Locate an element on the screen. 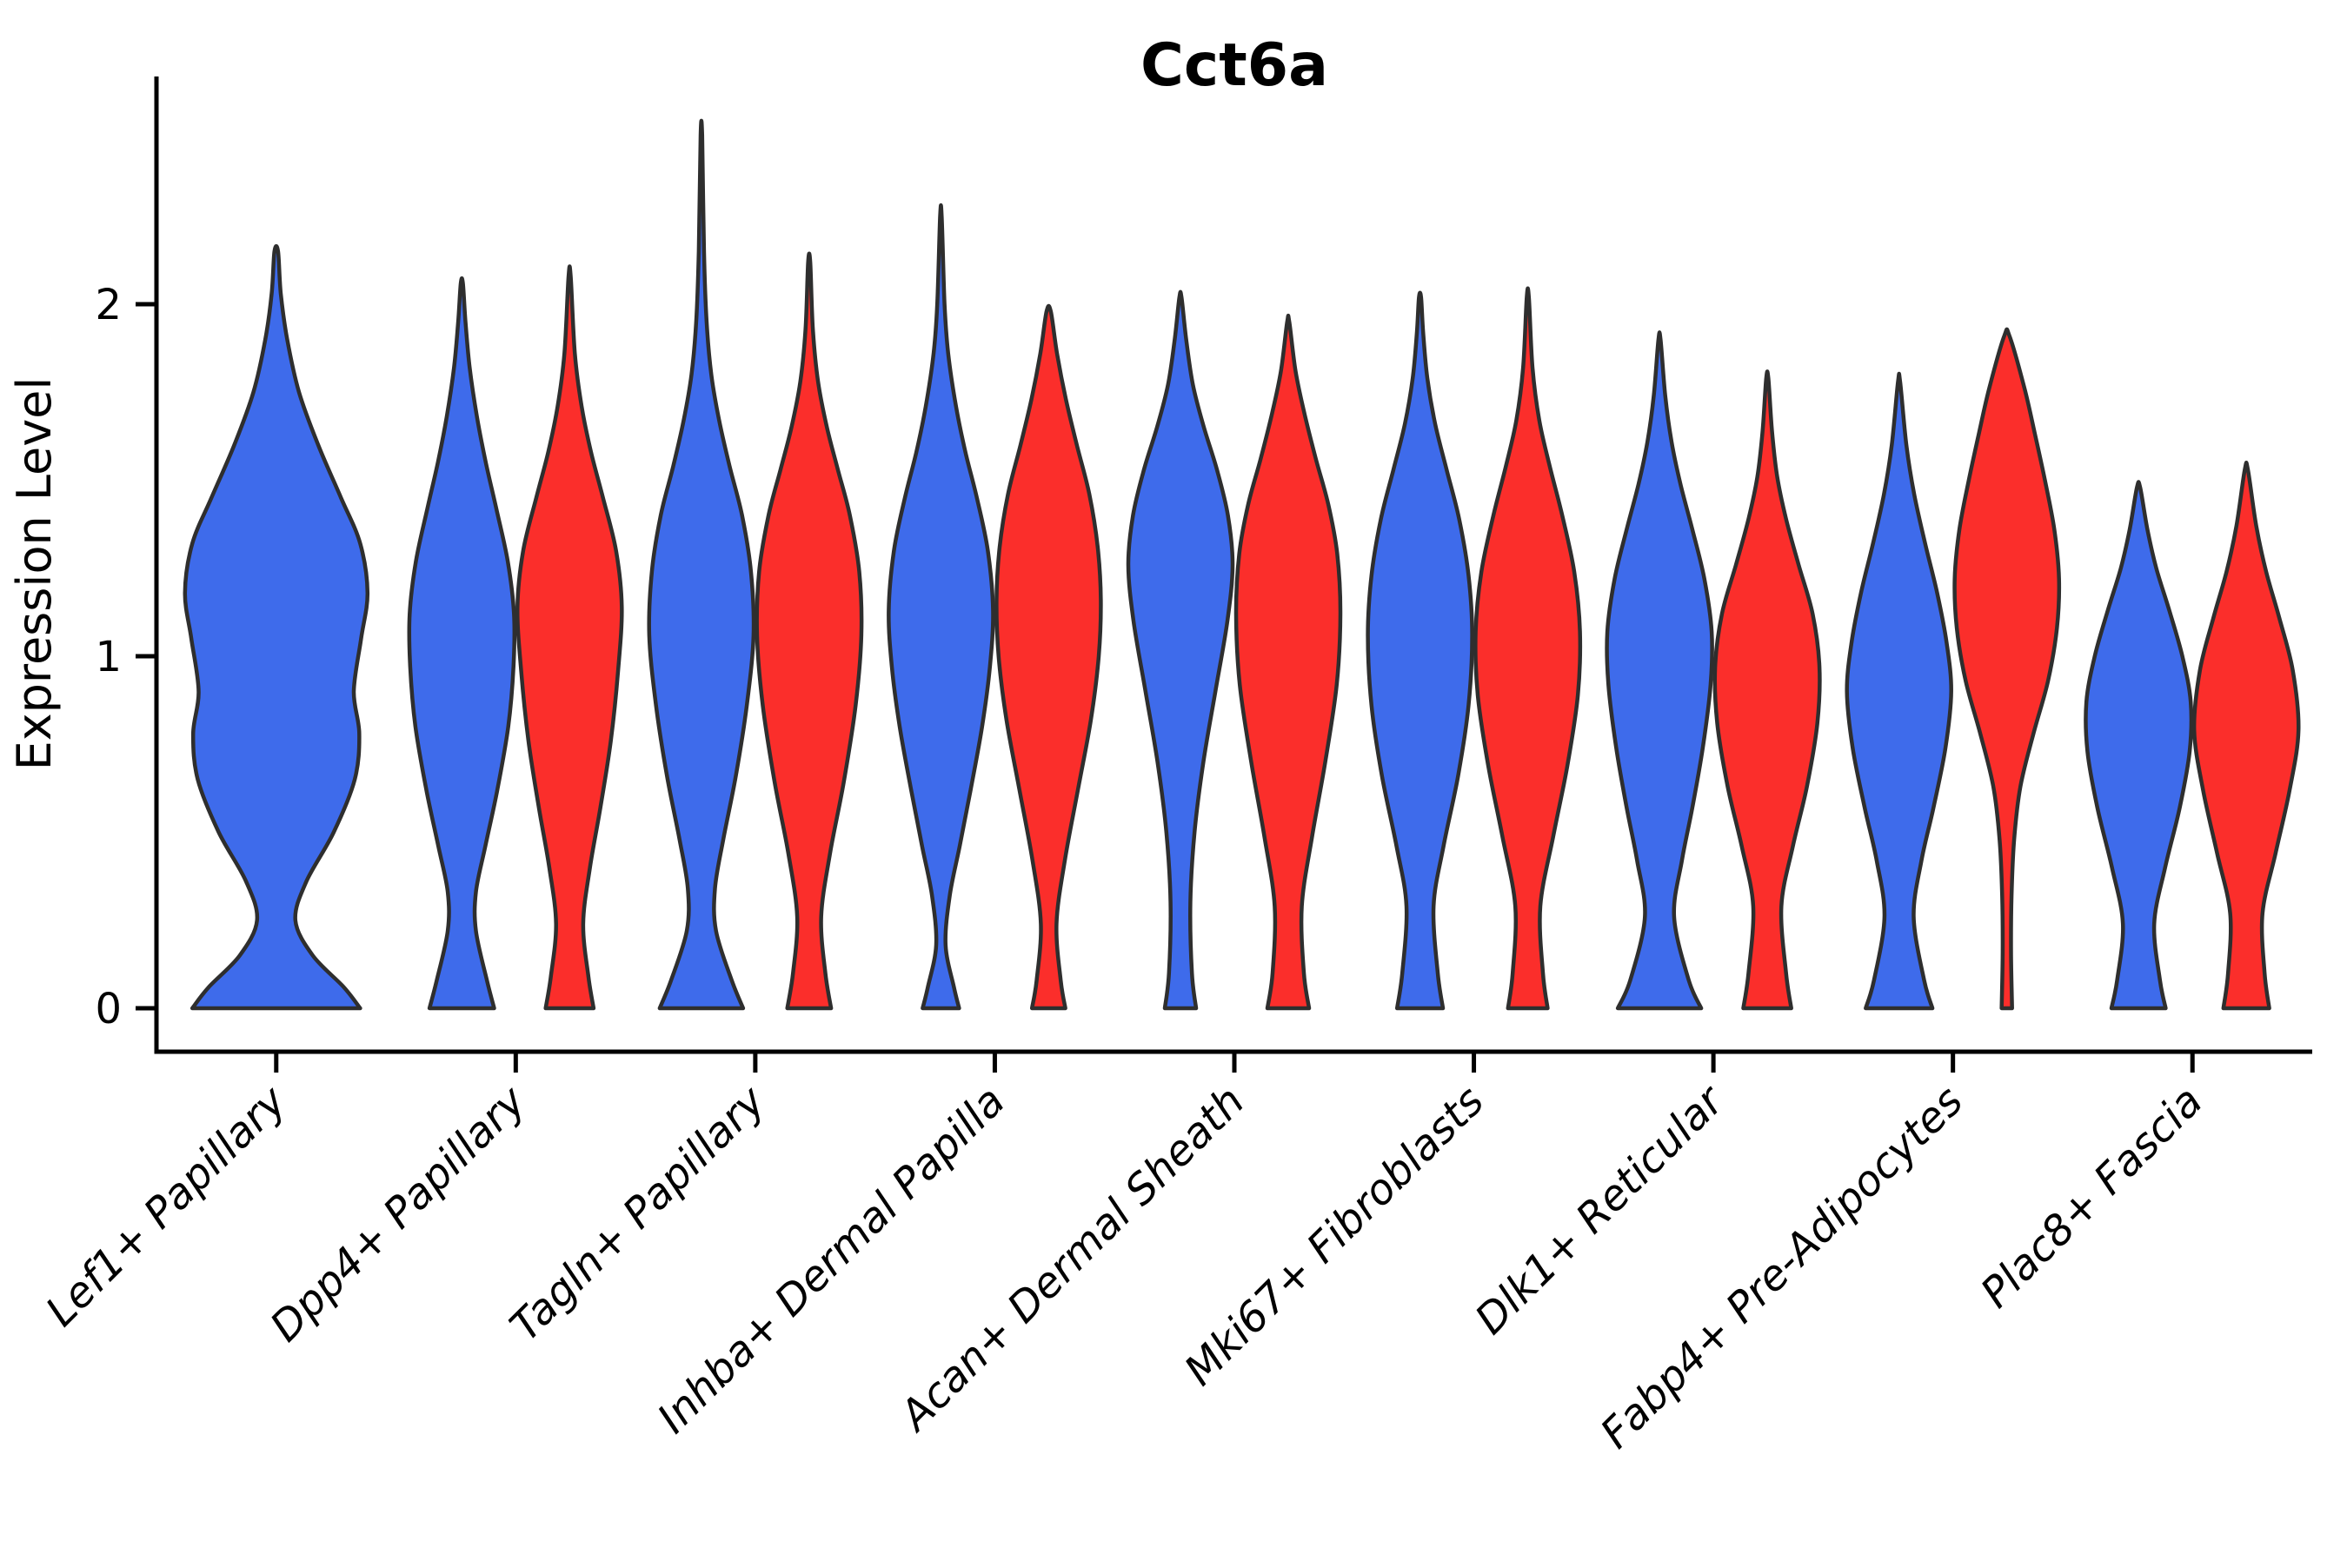  violin-lef1-papillary-blue is located at coordinates (276, 627).